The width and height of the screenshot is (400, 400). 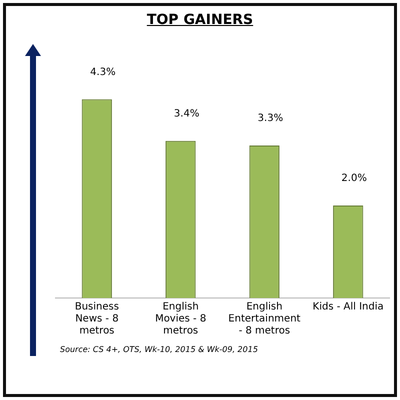 What do you see at coordinates (103, 72) in the screenshot?
I see `data-label: 4.3%` at bounding box center [103, 72].